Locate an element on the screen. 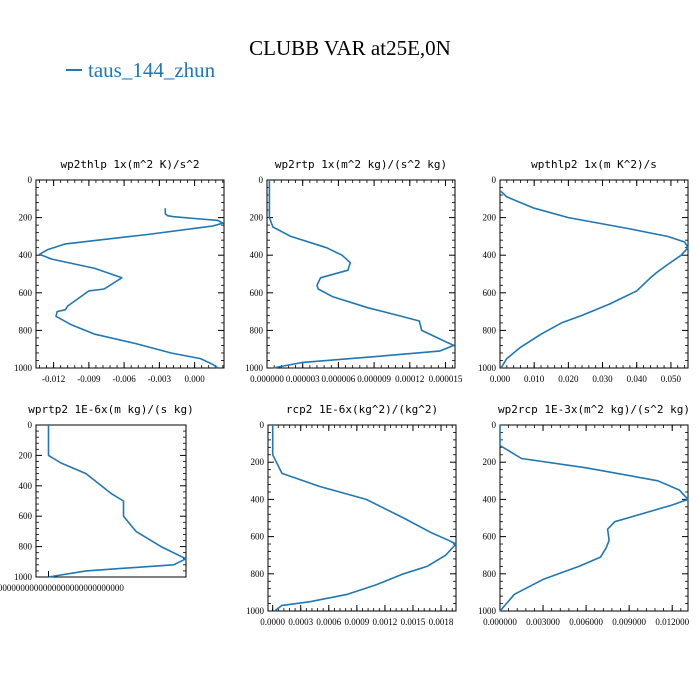 The height and width of the screenshot is (700, 700). legend-label: taus_144_zhun is located at coordinates (152, 70).